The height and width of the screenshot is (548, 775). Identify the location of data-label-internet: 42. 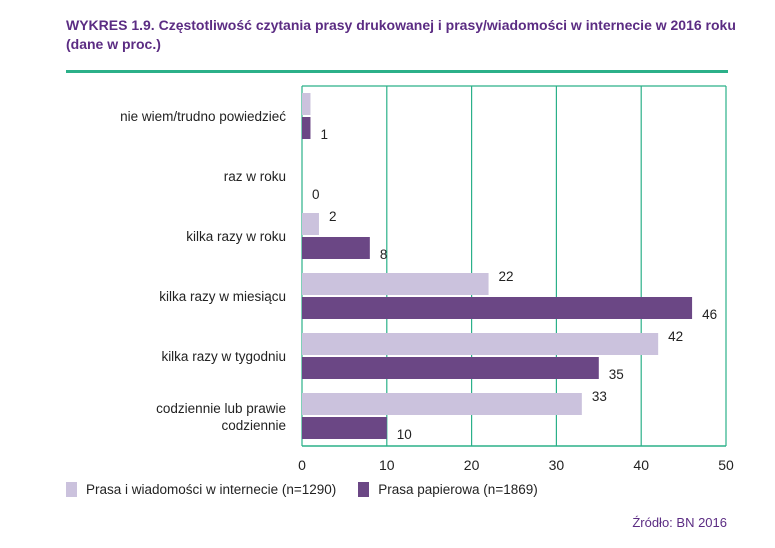
(675, 336).